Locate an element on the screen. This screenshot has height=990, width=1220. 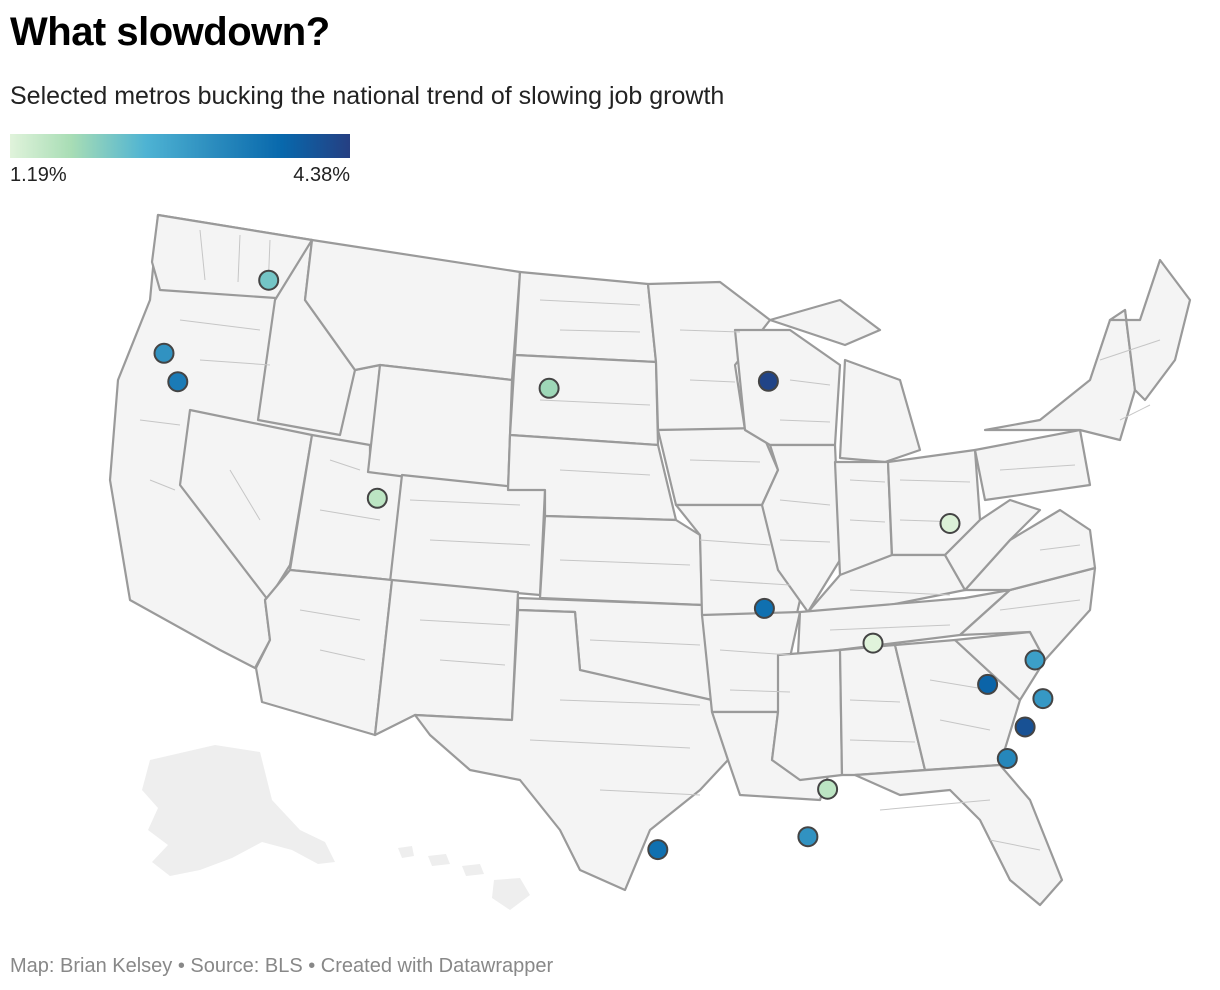
color-legend: 1.19% 4.38% is located at coordinates (180, 162).